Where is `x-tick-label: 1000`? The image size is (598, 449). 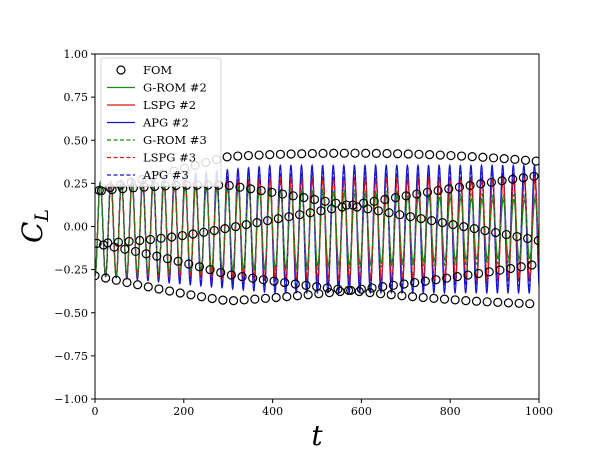
x-tick-label: 1000 is located at coordinates (539, 411).